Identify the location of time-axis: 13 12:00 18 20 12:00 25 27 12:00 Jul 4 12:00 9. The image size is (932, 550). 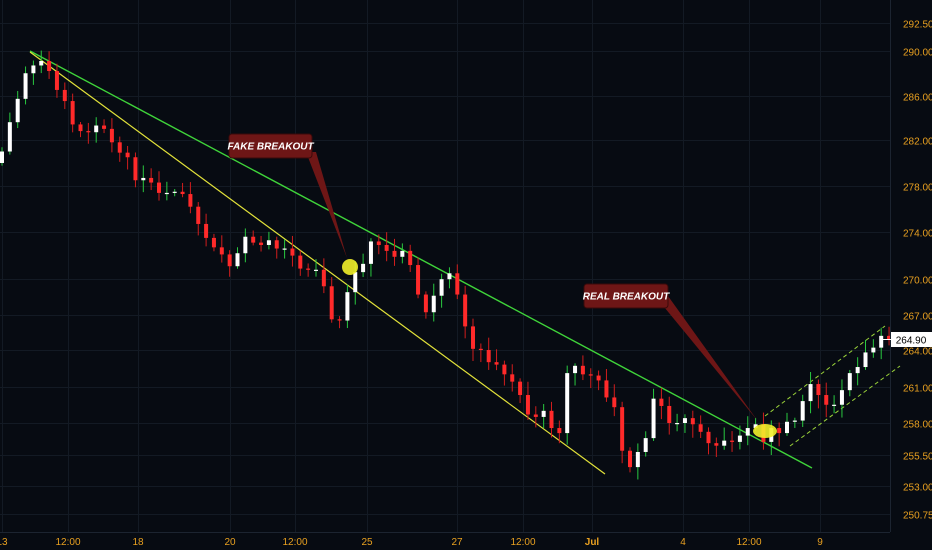
(445, 540).